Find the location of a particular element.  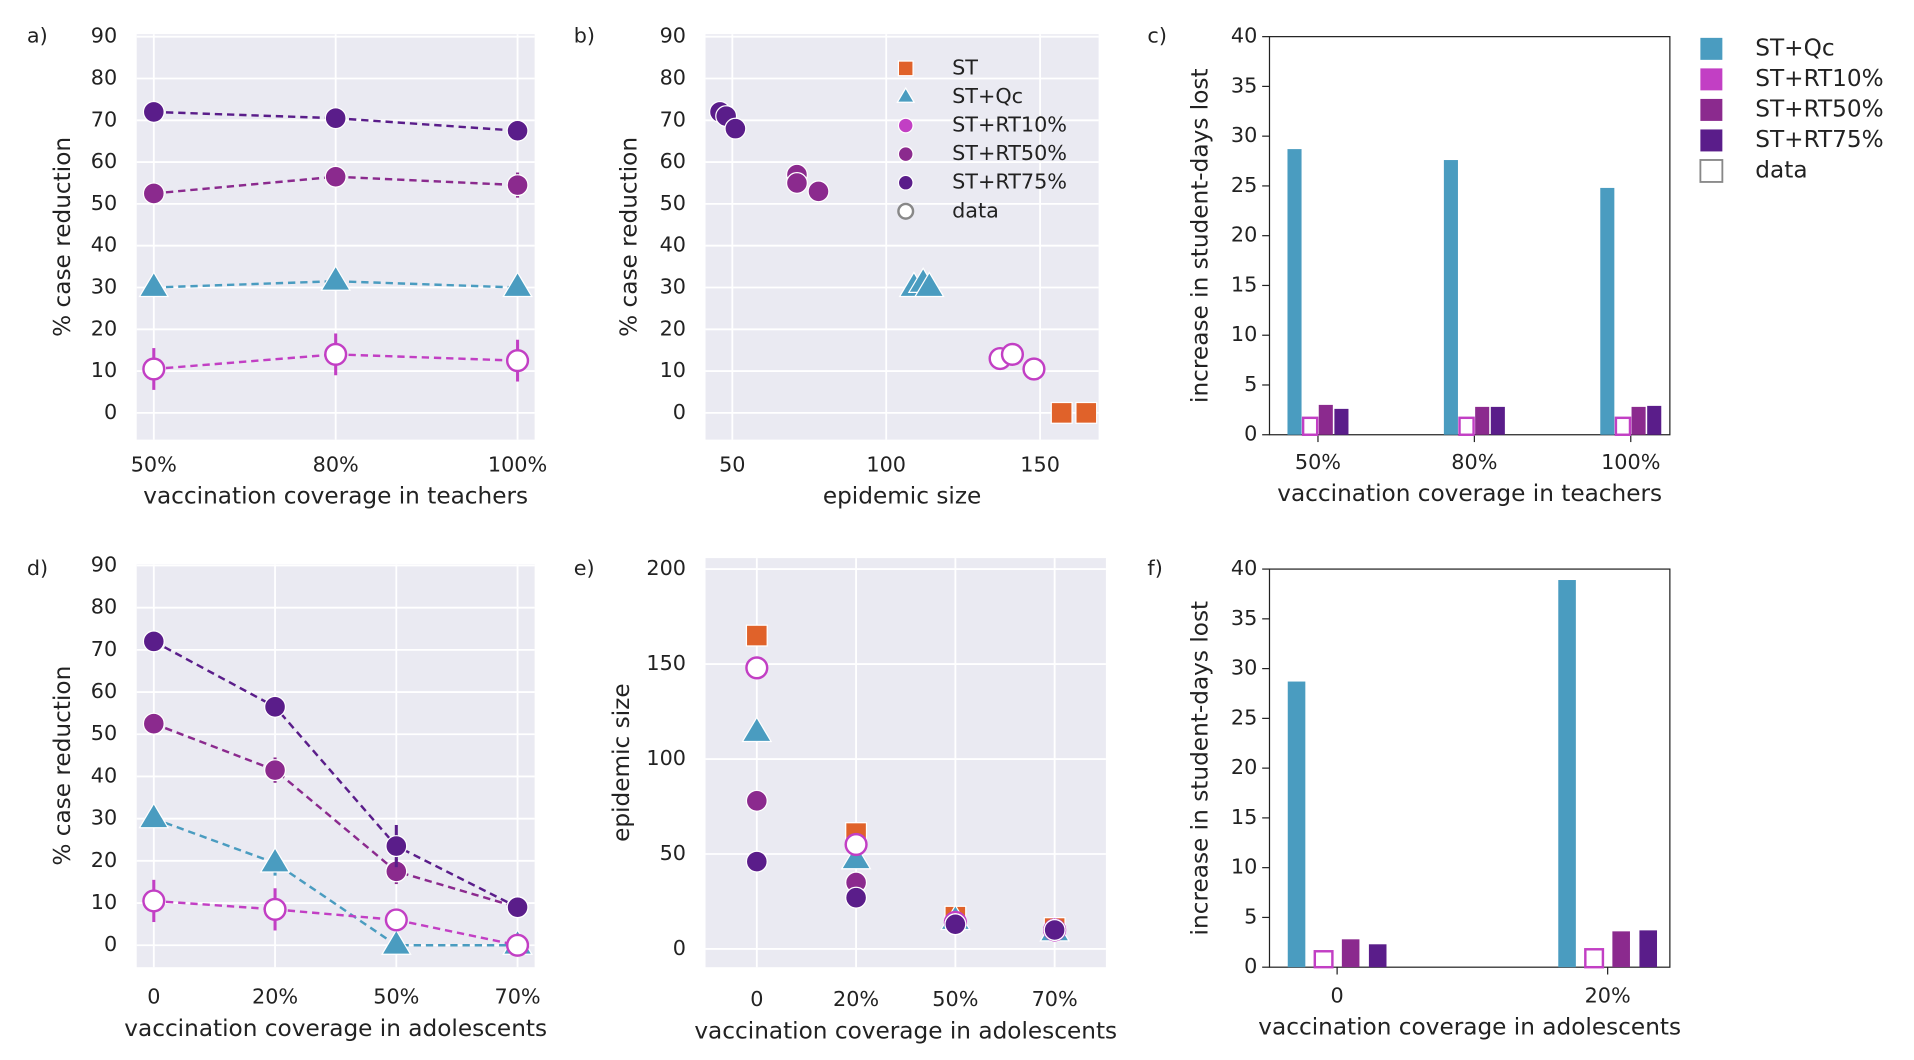

x-tick-label: 0 is located at coordinates (153, 997).